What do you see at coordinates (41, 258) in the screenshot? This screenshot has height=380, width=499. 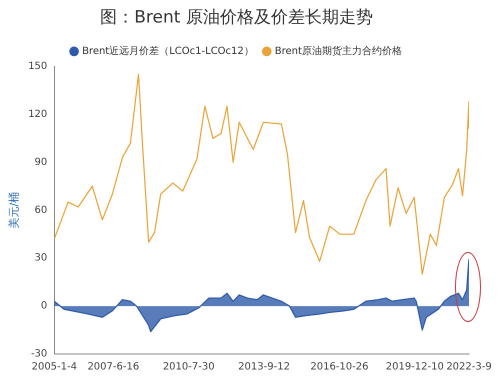 I see `y-tick-label: 30` at bounding box center [41, 258].